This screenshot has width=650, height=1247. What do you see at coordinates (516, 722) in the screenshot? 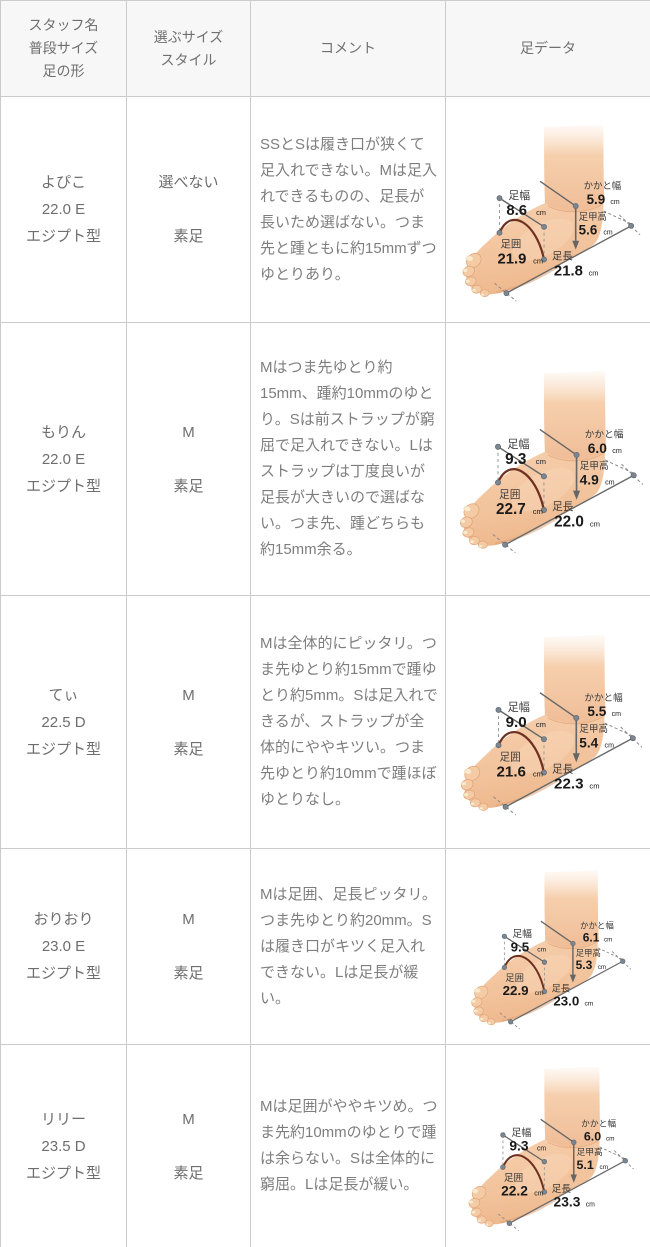
I see `foot-width-value: 9.0` at bounding box center [516, 722].